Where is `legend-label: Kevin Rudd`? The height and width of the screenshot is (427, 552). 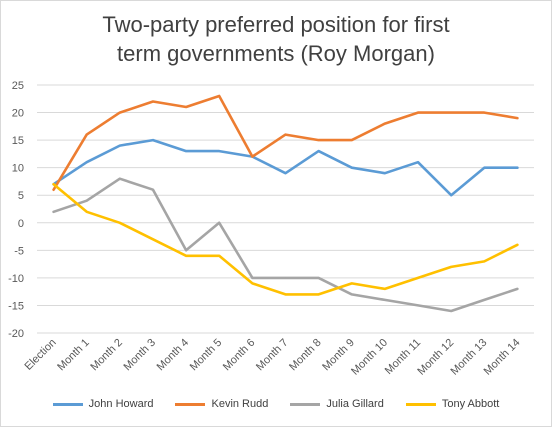
legend-label: Kevin Rudd is located at coordinates (240, 404).